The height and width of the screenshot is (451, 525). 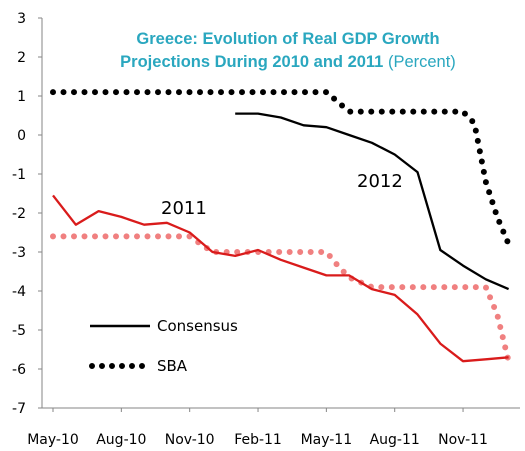 I want to click on y-tick-label: 3, so click(x=21, y=19).